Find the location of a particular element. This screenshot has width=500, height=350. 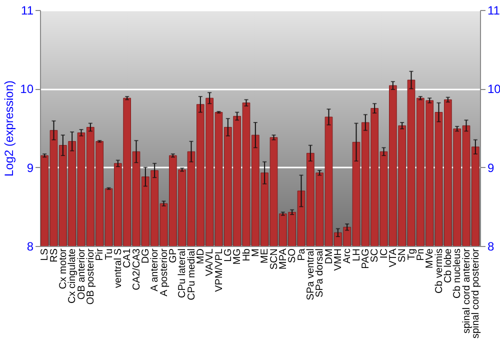

x-tick-label: CA1 is located at coordinates (128, 258).